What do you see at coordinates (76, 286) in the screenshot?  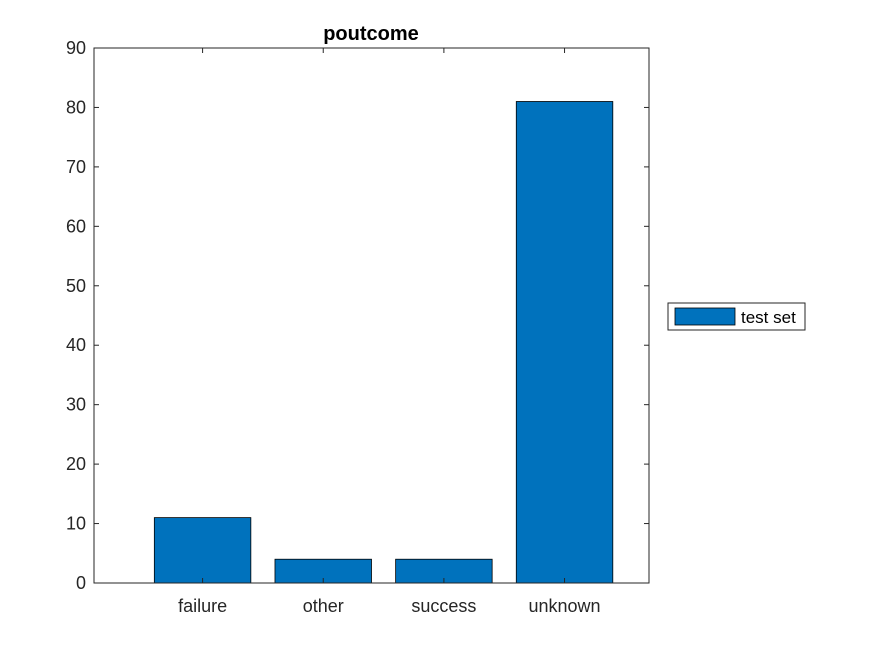 I see `y-tick-label: 50` at bounding box center [76, 286].